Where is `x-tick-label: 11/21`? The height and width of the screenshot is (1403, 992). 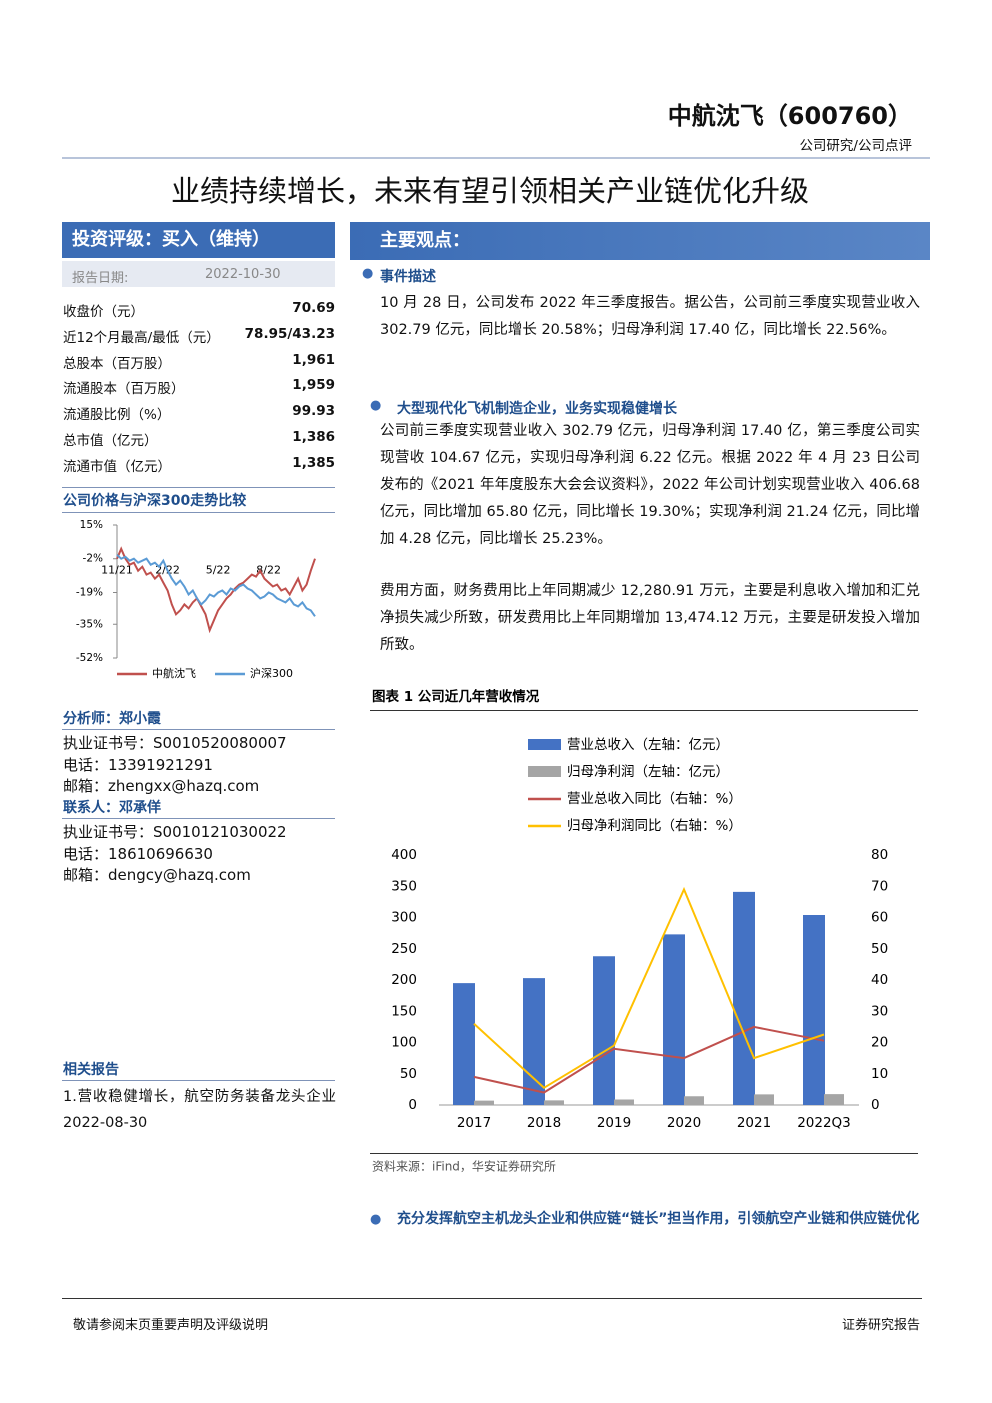 x-tick-label: 11/21 is located at coordinates (117, 570).